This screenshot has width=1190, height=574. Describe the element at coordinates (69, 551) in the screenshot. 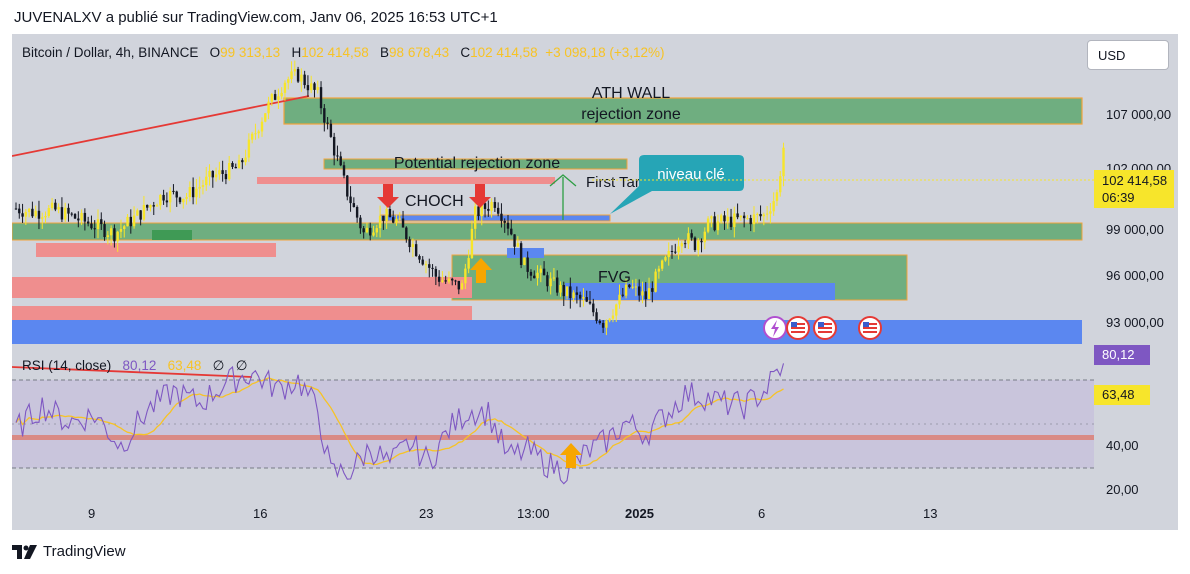

I see `tradingview-logo: TradingView` at that location.